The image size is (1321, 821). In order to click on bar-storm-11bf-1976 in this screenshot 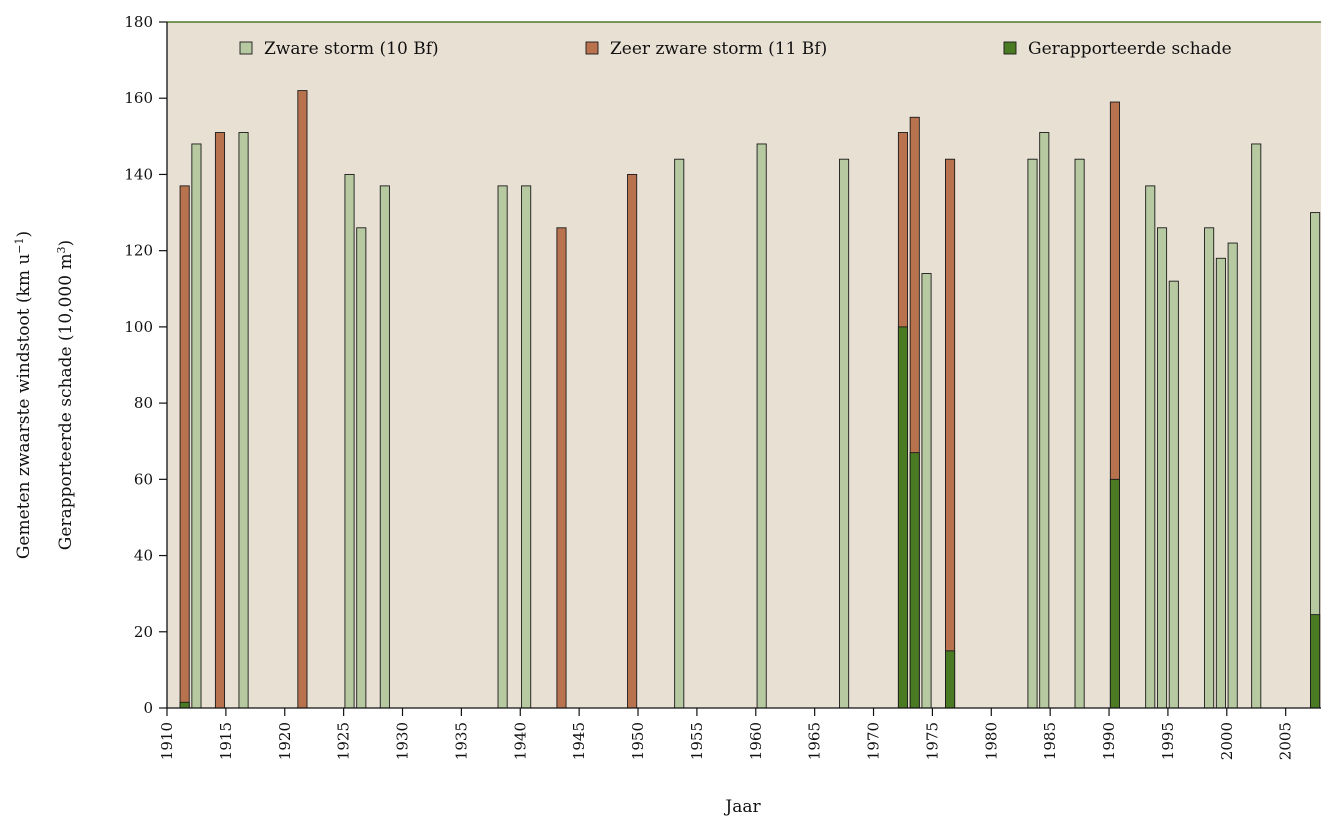, I will do `click(950, 433)`.